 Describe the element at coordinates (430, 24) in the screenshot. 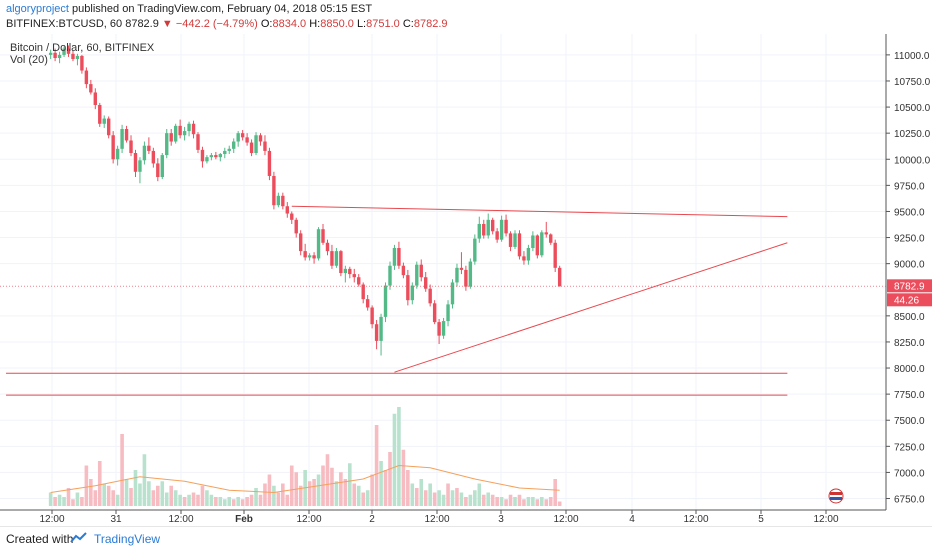

I see `close-value: 8782.9` at that location.